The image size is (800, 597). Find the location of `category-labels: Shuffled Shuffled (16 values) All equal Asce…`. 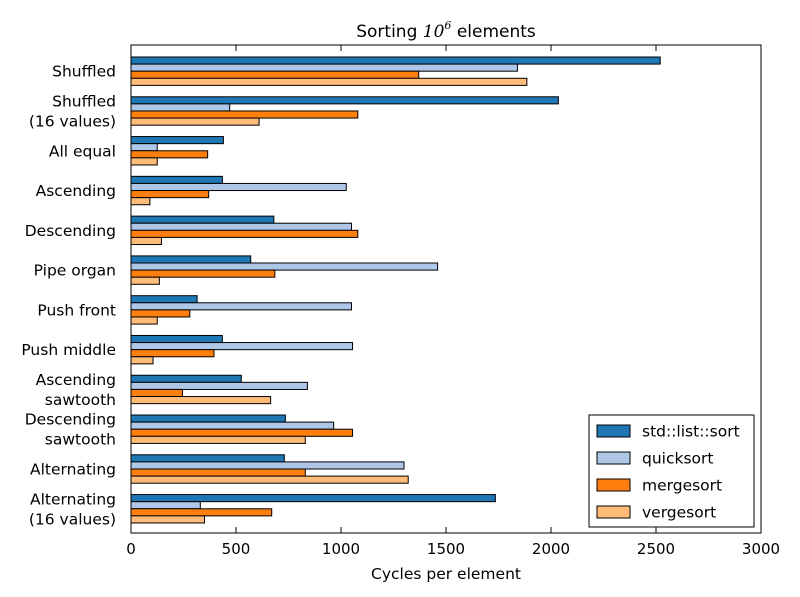

category-labels: Shuffled Shuffled (16 values) All equal Asce… is located at coordinates (68, 296).